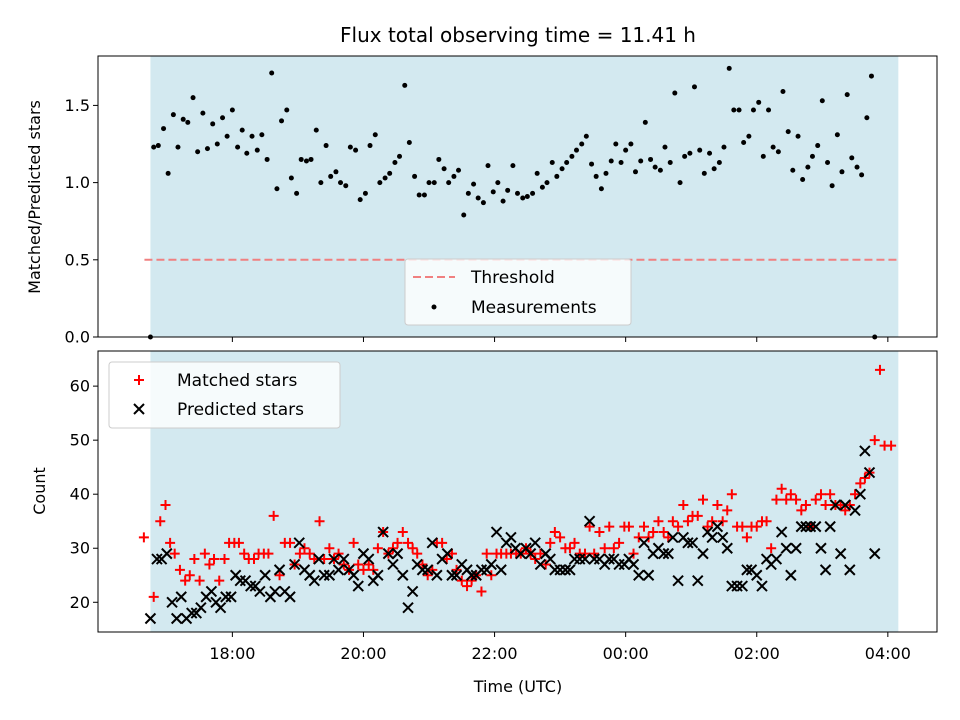 Image resolution: width=960 pixels, height=720 pixels. What do you see at coordinates (80, 602) in the screenshot?
I see `y-tick-label: 20` at bounding box center [80, 602].